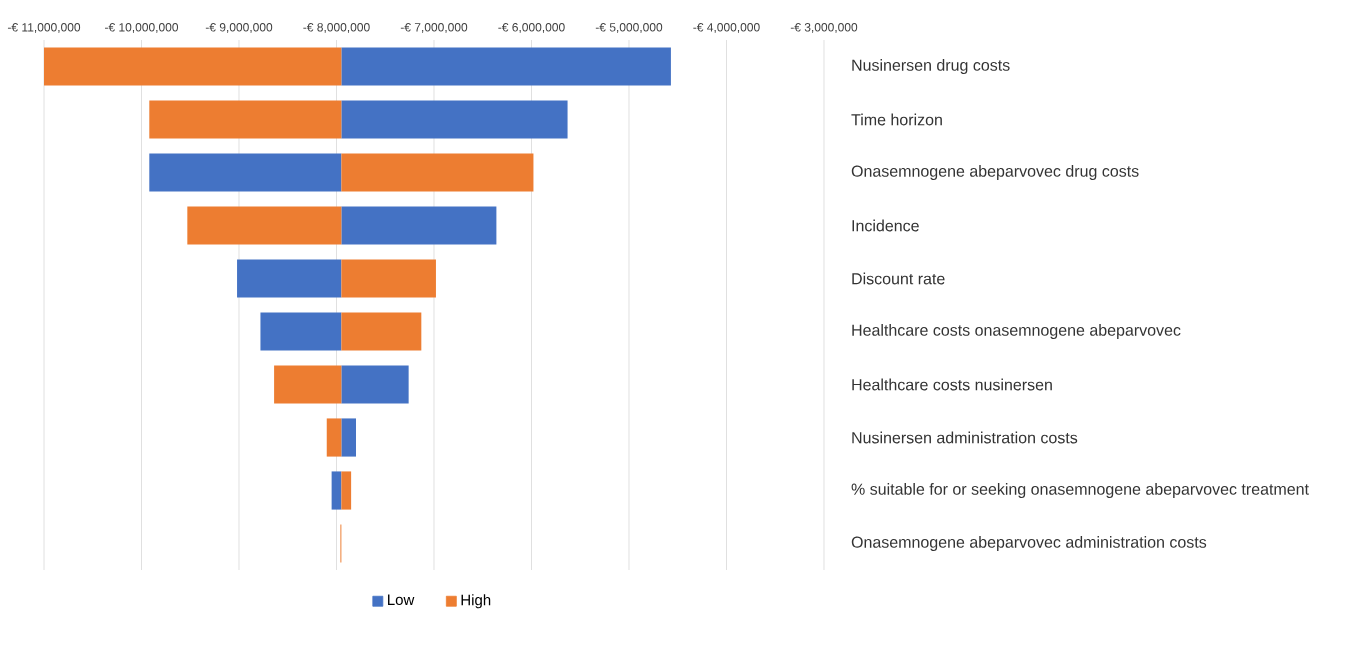  I want to click on y-tick-label: Onasemnogene abeparvovec administration costs, so click(1029, 543).